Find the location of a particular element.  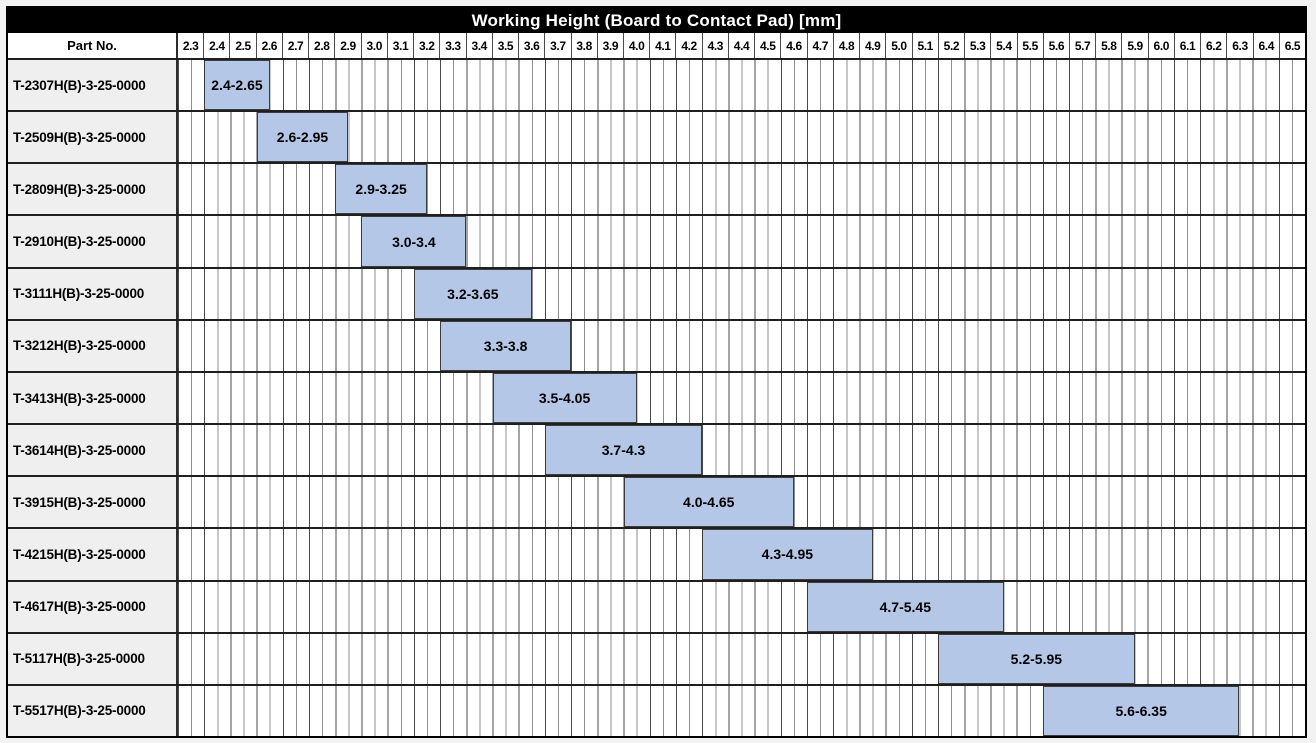

range-bar: 3.0-3.4 is located at coordinates (414, 241).